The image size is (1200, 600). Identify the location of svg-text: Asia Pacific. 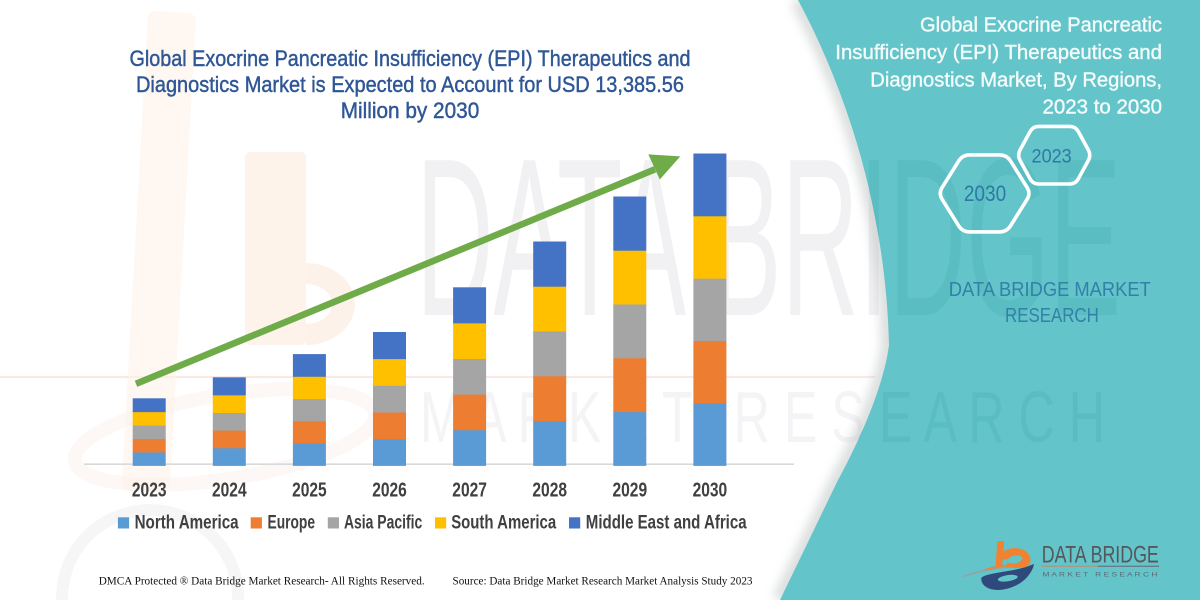
(383, 523).